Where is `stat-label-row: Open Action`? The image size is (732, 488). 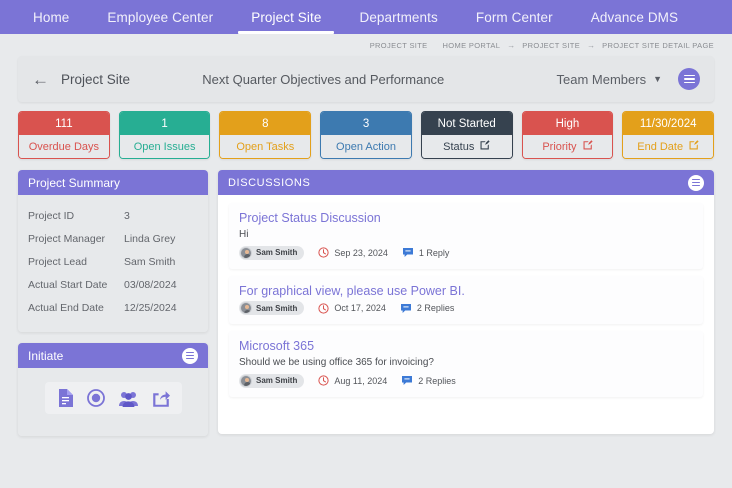 stat-label-row: Open Action is located at coordinates (366, 146).